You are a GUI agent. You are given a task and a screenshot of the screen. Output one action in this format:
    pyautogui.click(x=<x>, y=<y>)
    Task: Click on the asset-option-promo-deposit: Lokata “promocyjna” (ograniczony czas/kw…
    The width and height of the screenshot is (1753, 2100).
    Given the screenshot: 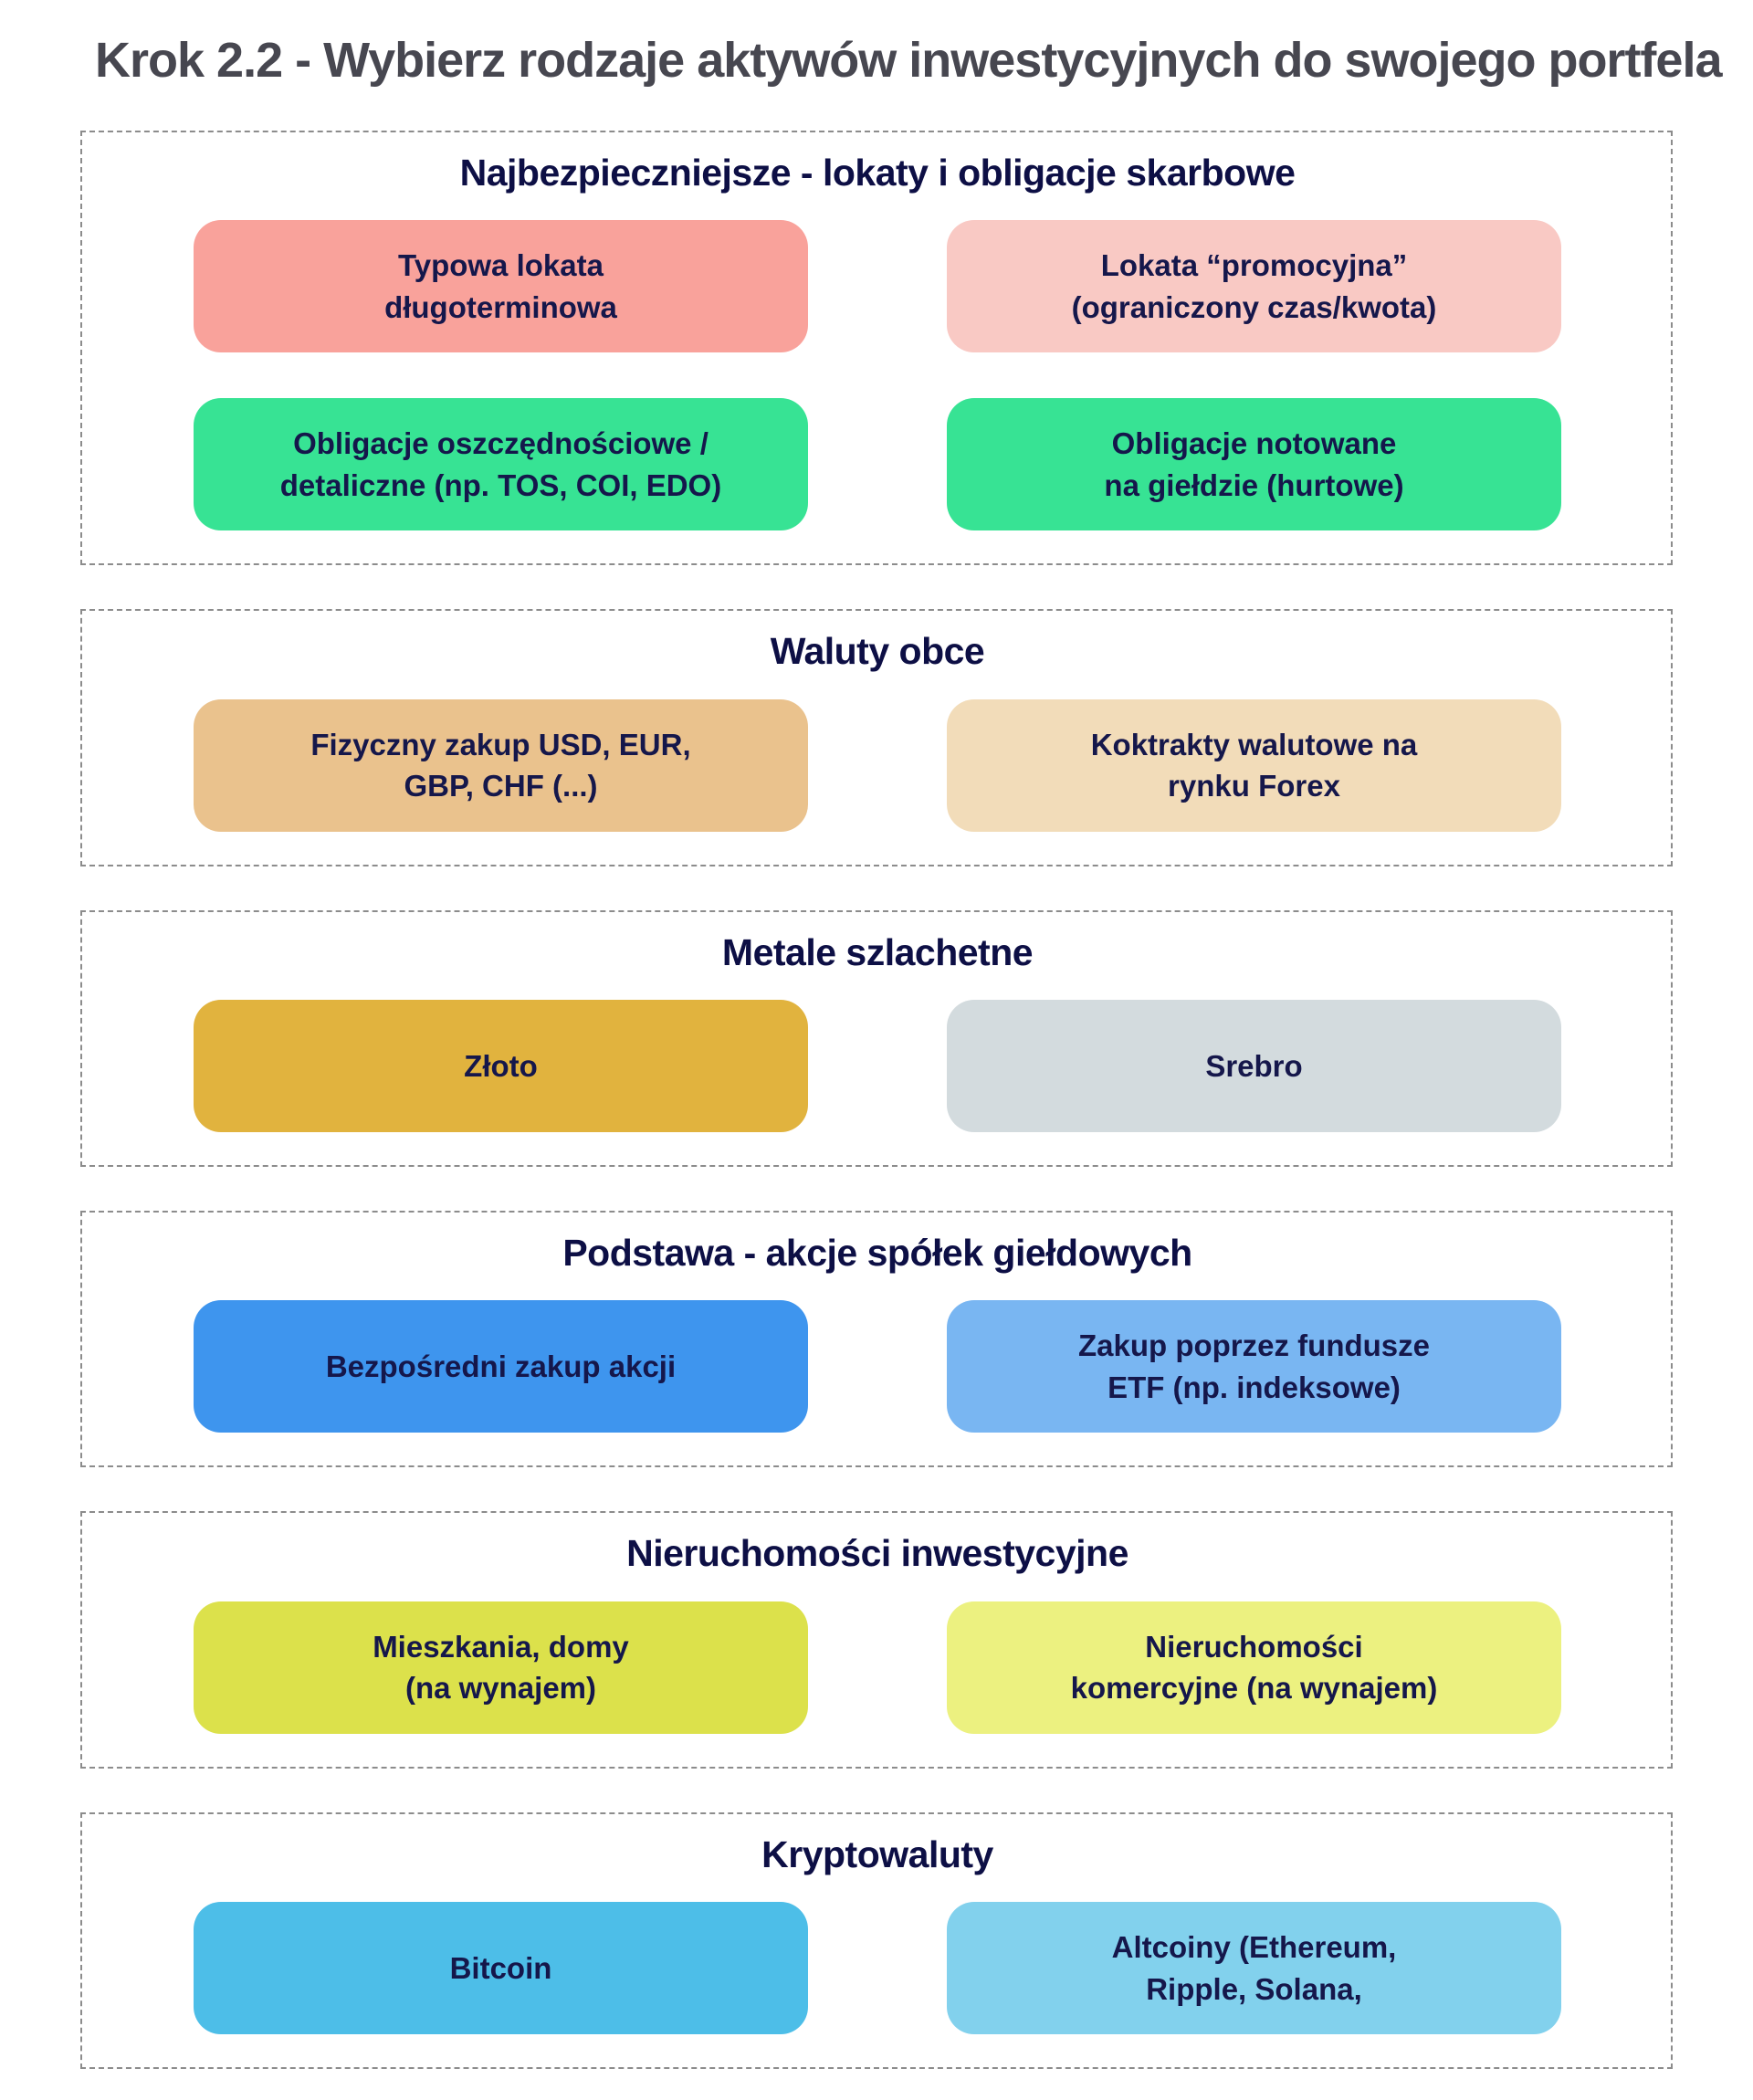 What is the action you would take?
    pyautogui.click(x=1254, y=286)
    